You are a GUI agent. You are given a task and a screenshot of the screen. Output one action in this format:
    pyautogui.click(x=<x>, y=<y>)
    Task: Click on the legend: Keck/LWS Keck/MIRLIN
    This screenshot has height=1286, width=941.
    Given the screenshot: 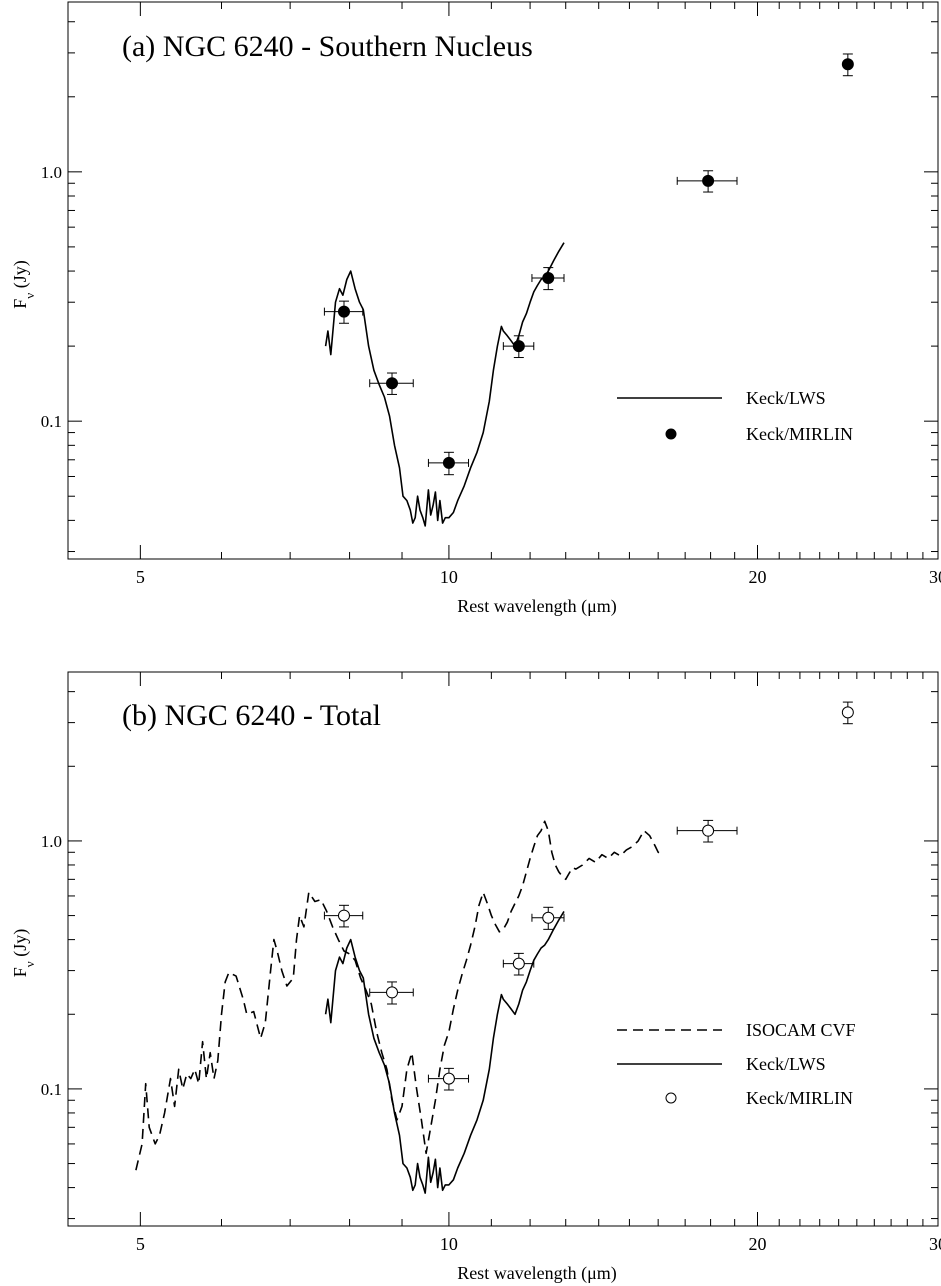 What is the action you would take?
    pyautogui.click(x=735, y=416)
    